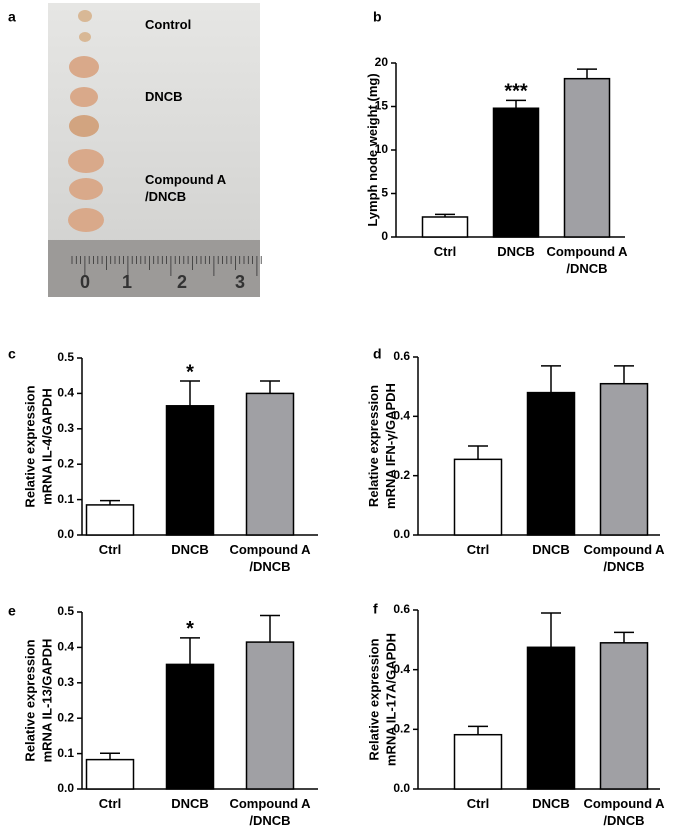 The height and width of the screenshot is (830, 685). I want to click on y-axis-label-box: Relative expression mRNA IL-13/GAPDH, so click(38, 700).